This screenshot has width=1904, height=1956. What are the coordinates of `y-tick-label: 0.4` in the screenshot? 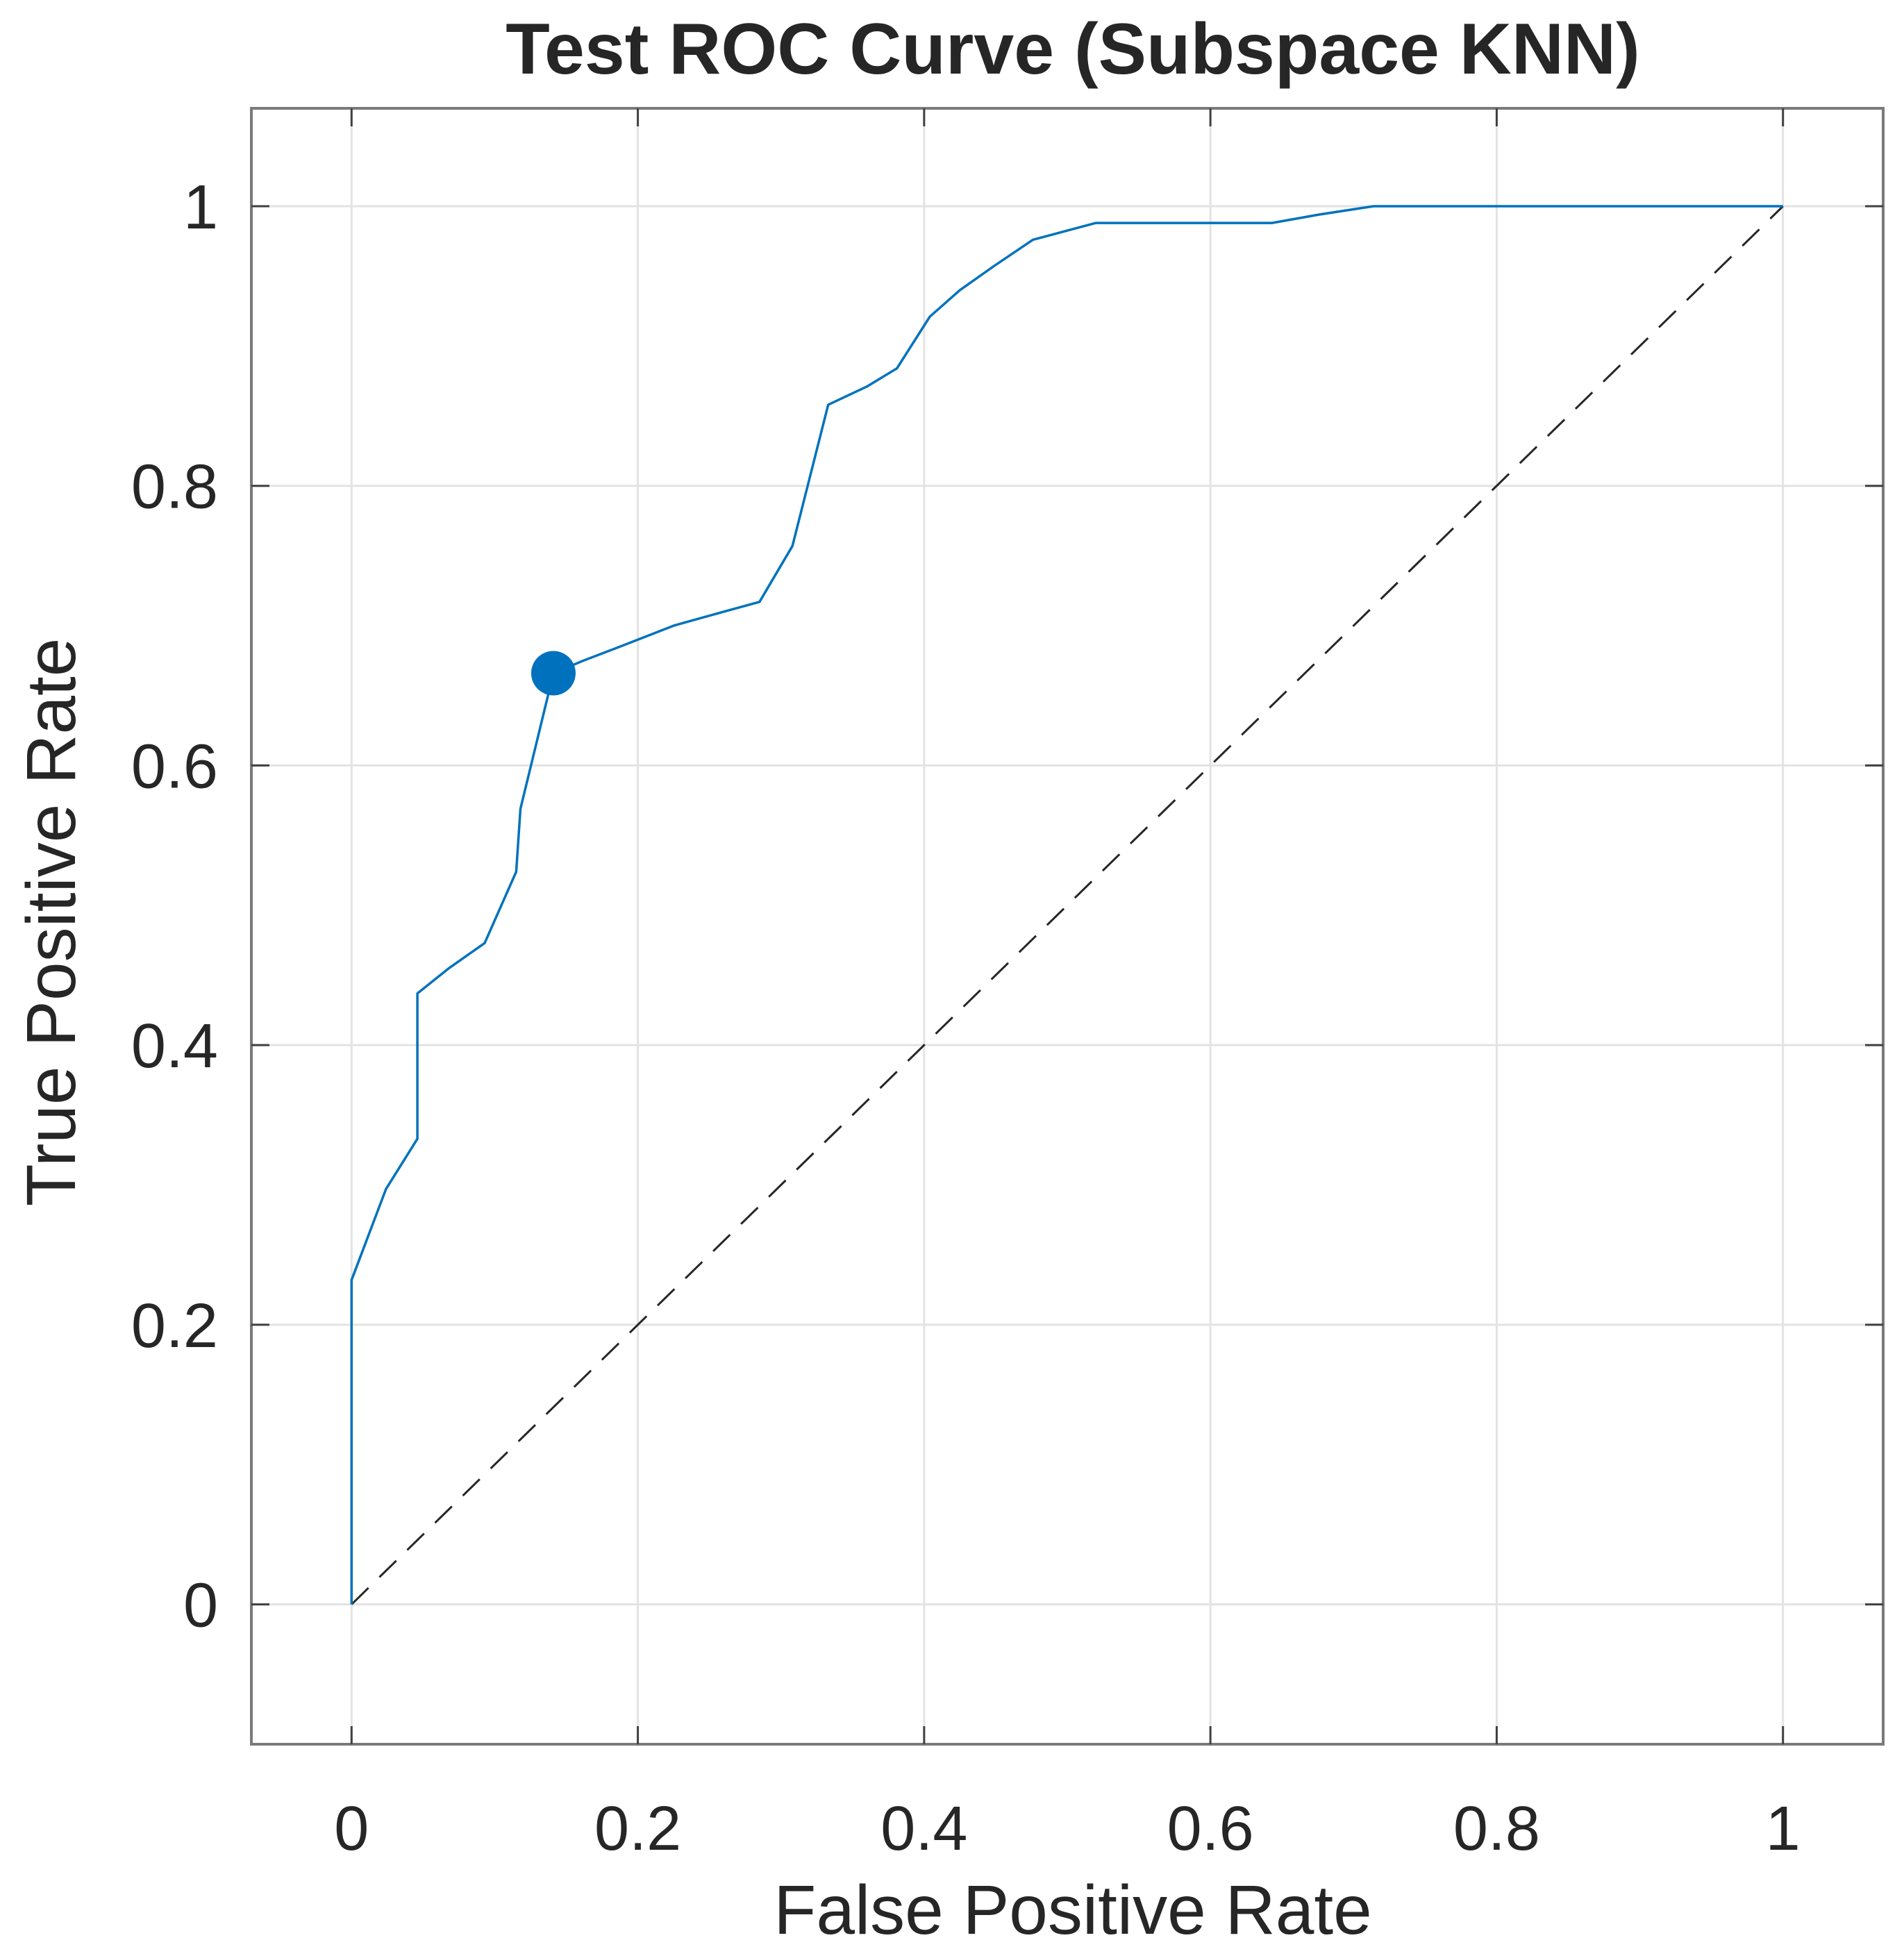 It's located at (174, 1046).